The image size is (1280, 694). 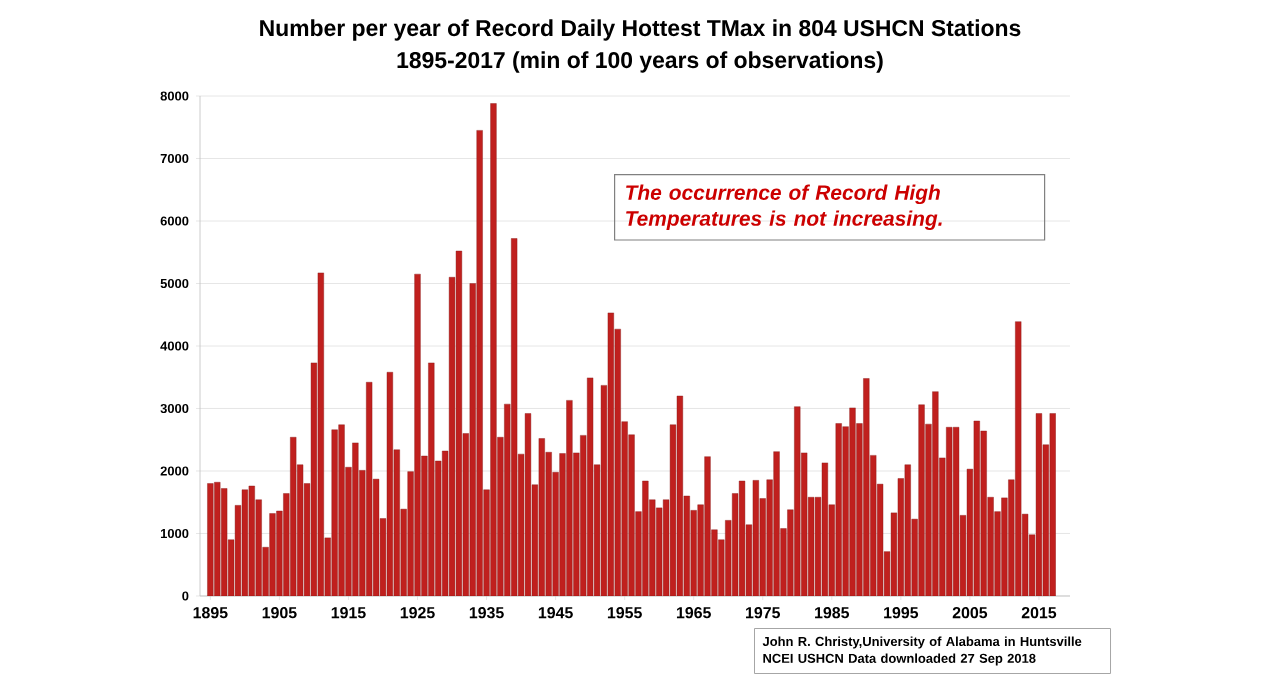 What do you see at coordinates (640, 30) in the screenshot?
I see `chart-title: Number per year of Record Daily Hottest TMax in 804 USHCN Stations` at bounding box center [640, 30].